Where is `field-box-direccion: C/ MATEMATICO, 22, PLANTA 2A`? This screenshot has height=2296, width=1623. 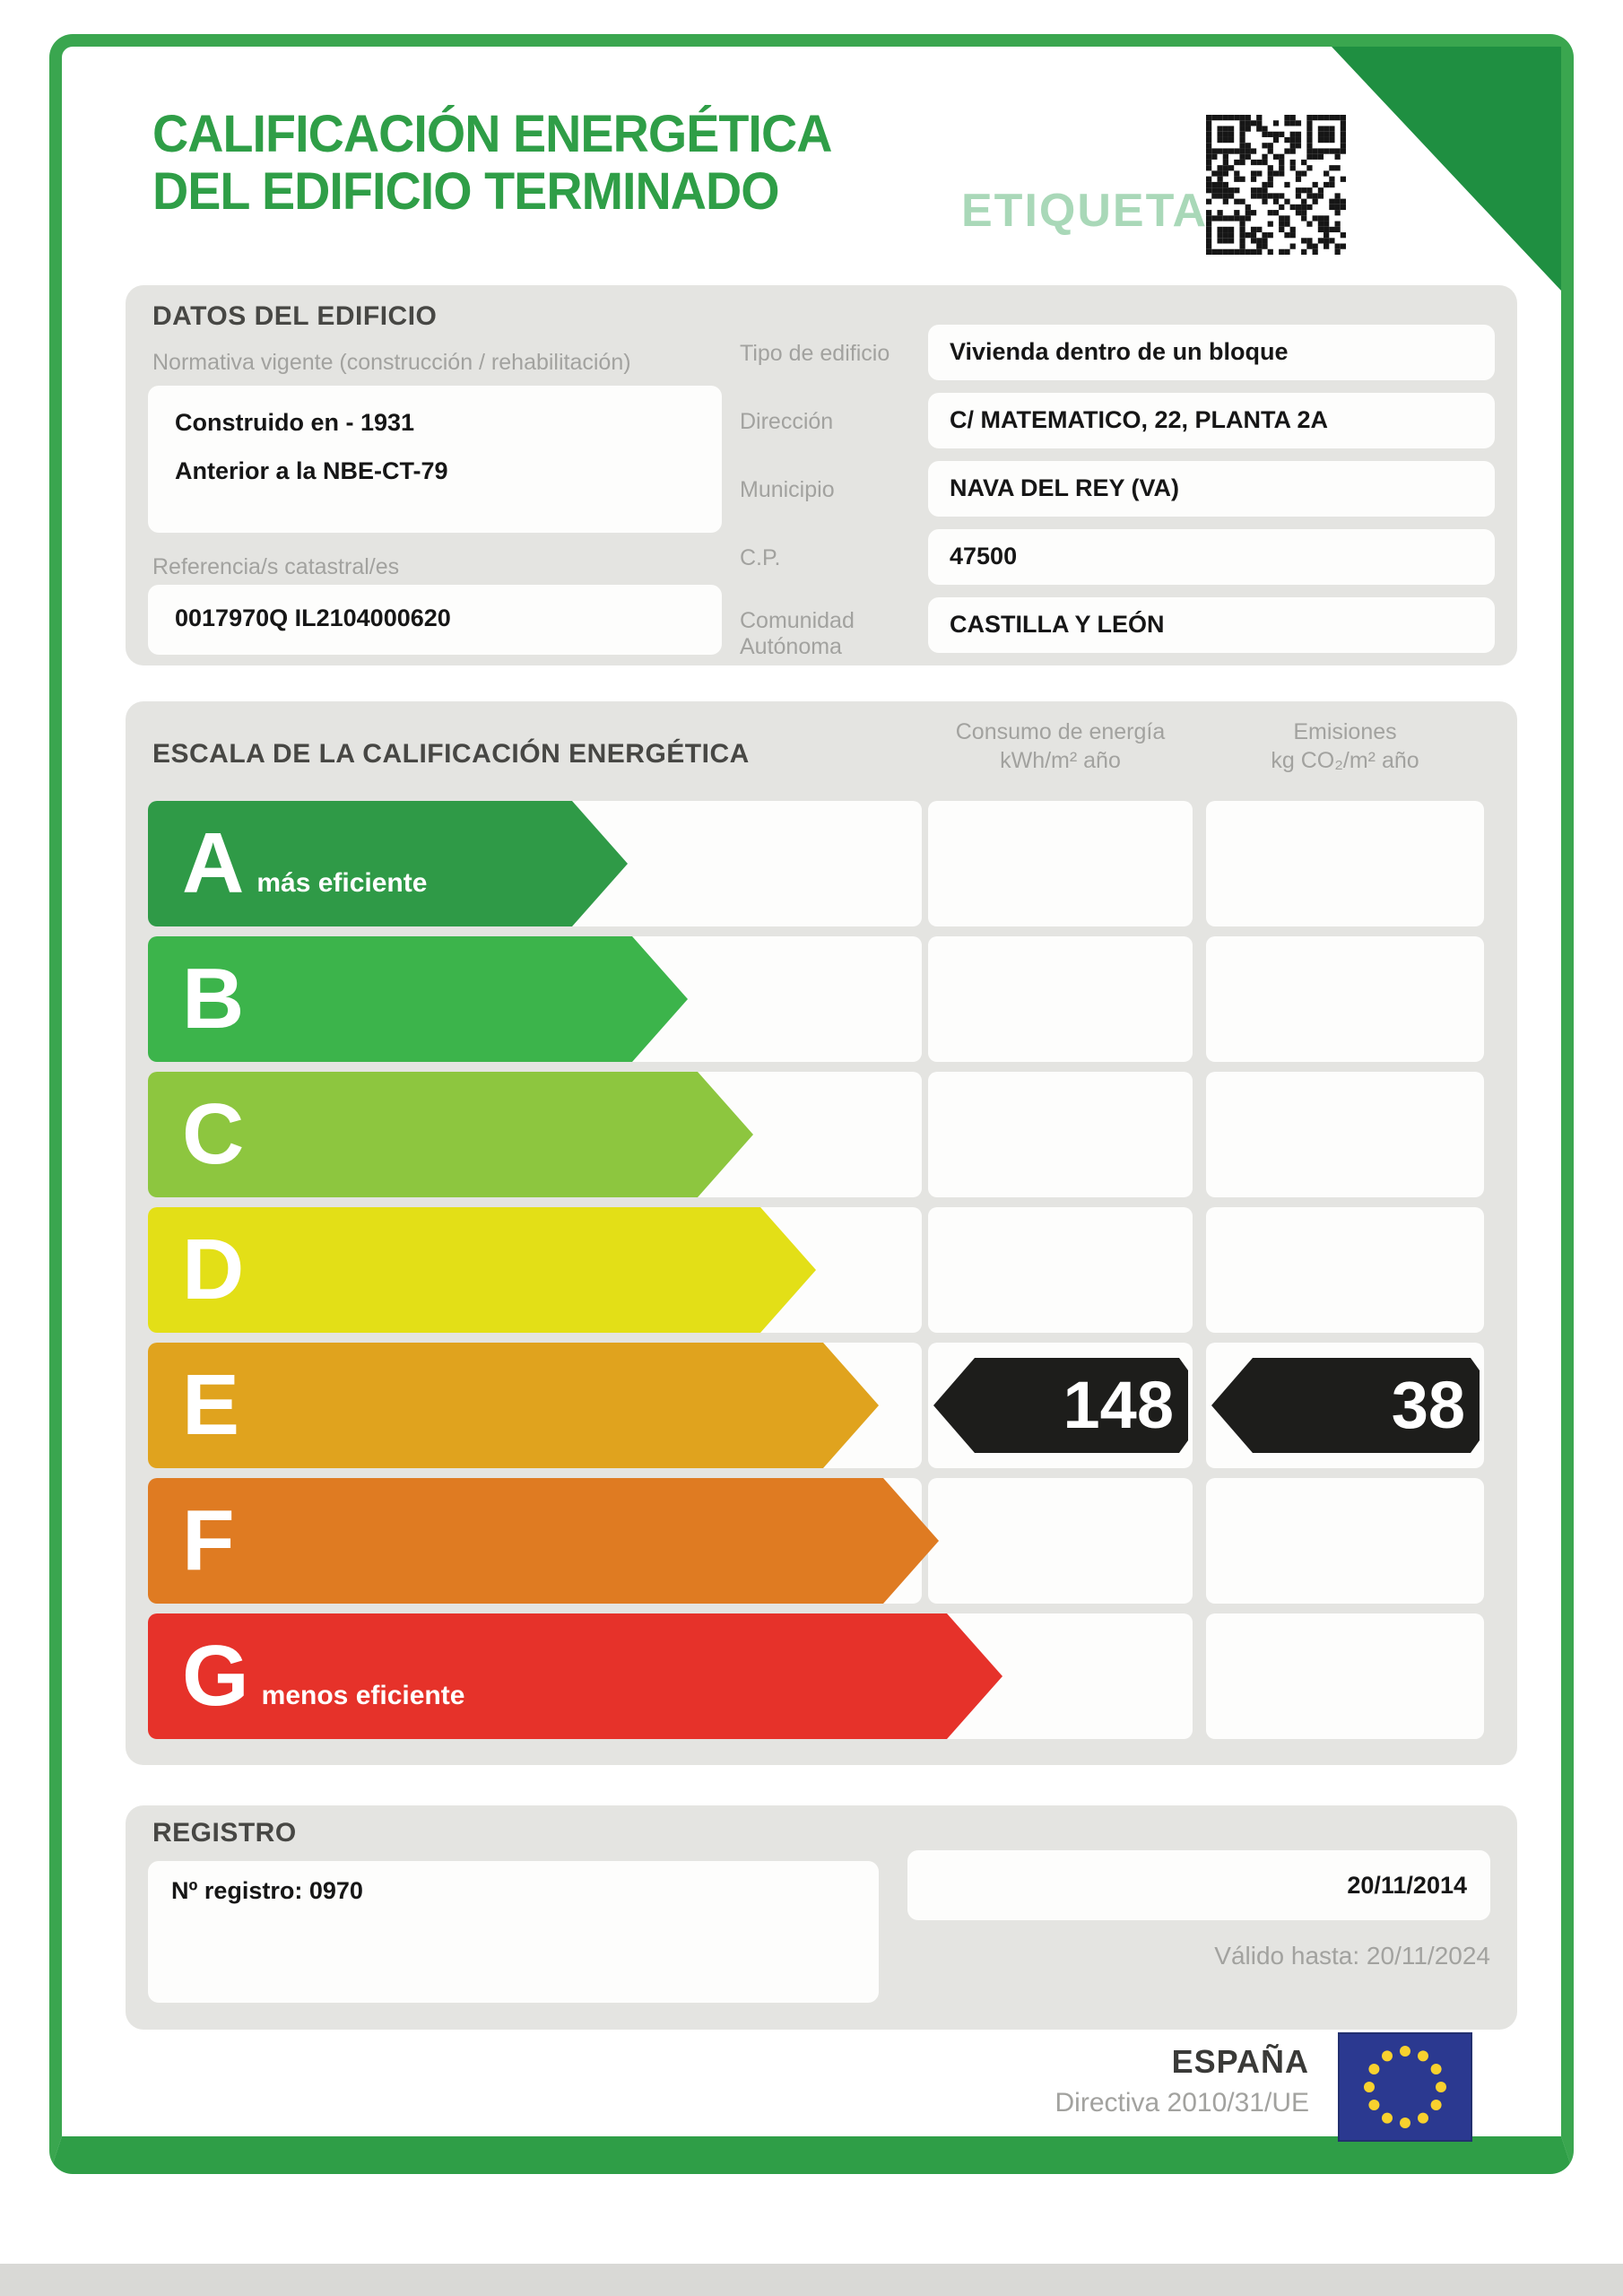
field-box-direccion: C/ MATEMATICO, 22, PLANTA 2A is located at coordinates (1211, 420).